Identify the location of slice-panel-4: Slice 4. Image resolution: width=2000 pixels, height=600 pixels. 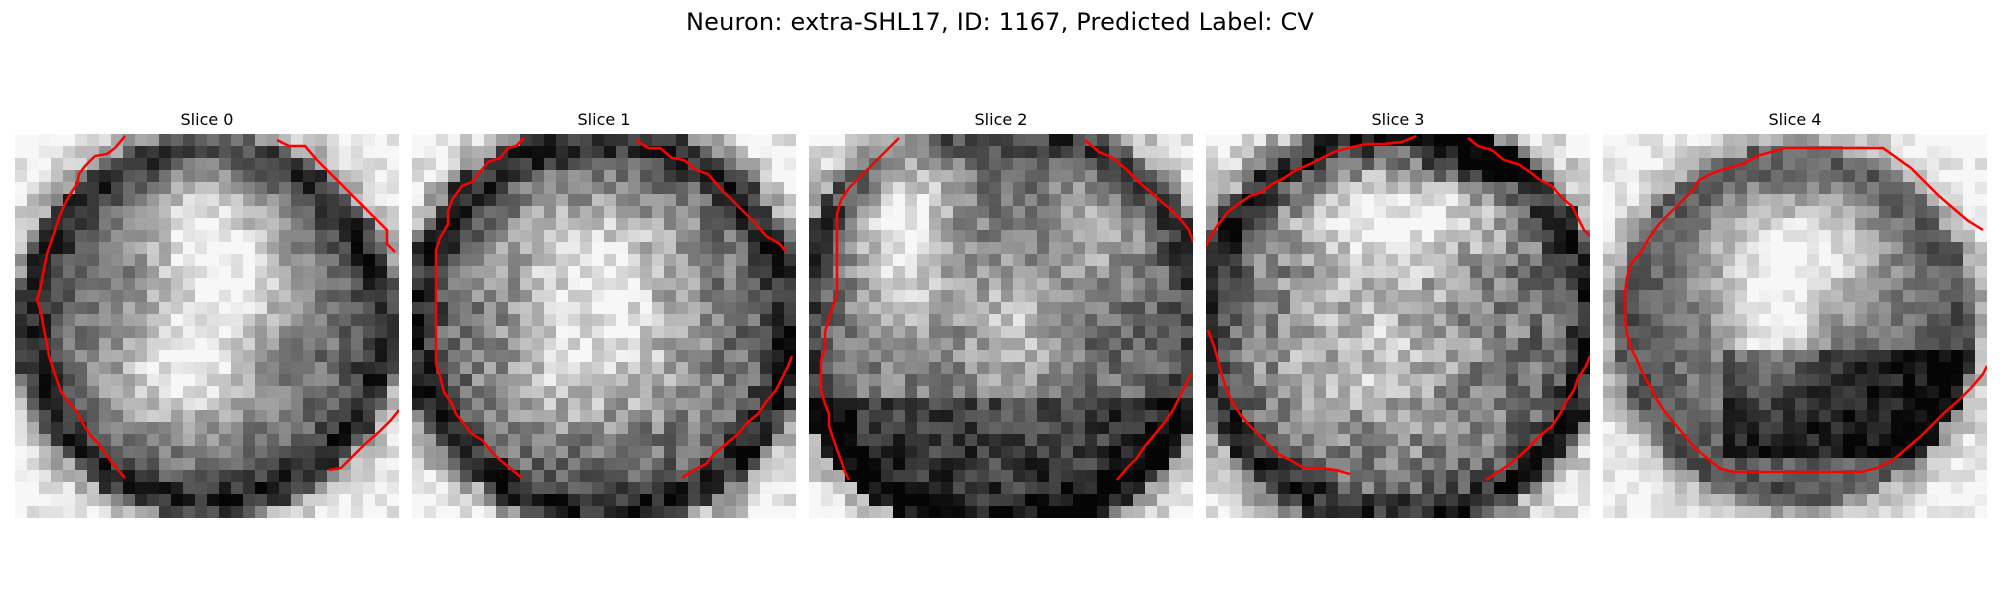
(1795, 314).